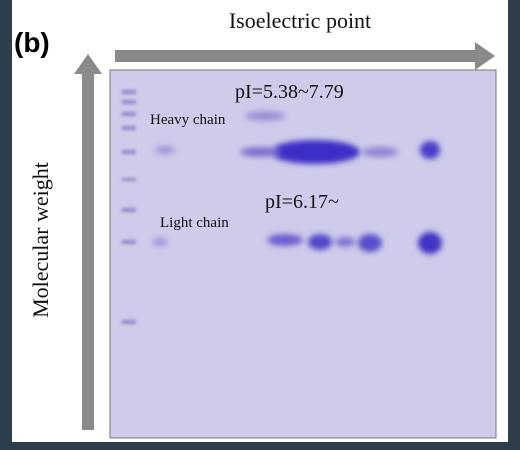 The height and width of the screenshot is (450, 520). Describe the element at coordinates (305, 56) in the screenshot. I see `x-arrow` at that location.